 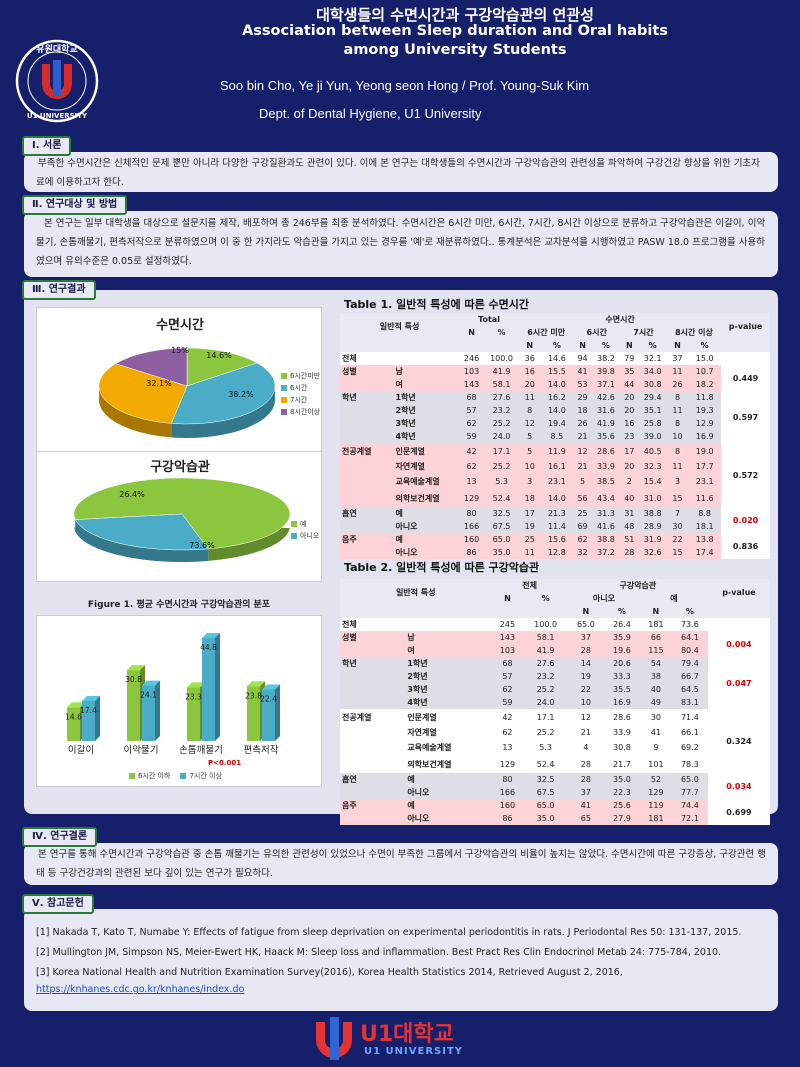 I want to click on table-cell: 2, so click(x=629, y=481).